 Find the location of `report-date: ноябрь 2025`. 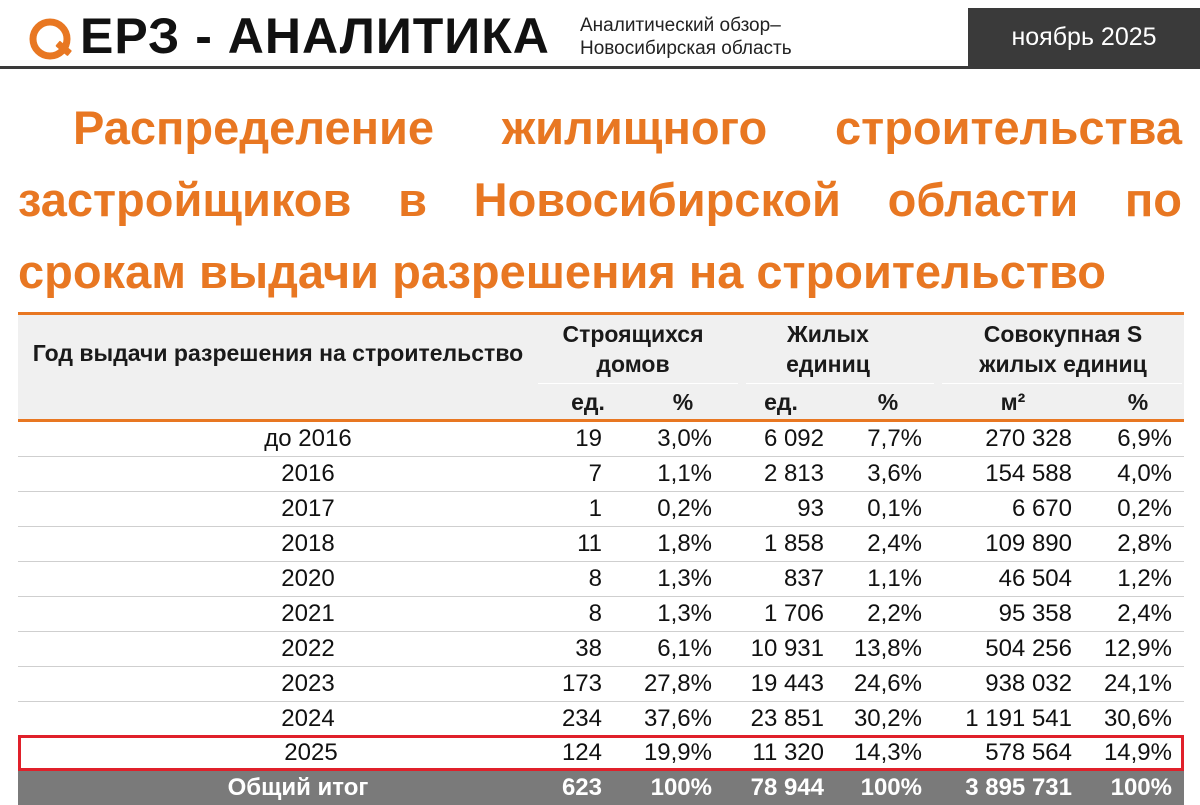

report-date: ноябрь 2025 is located at coordinates (1084, 37).